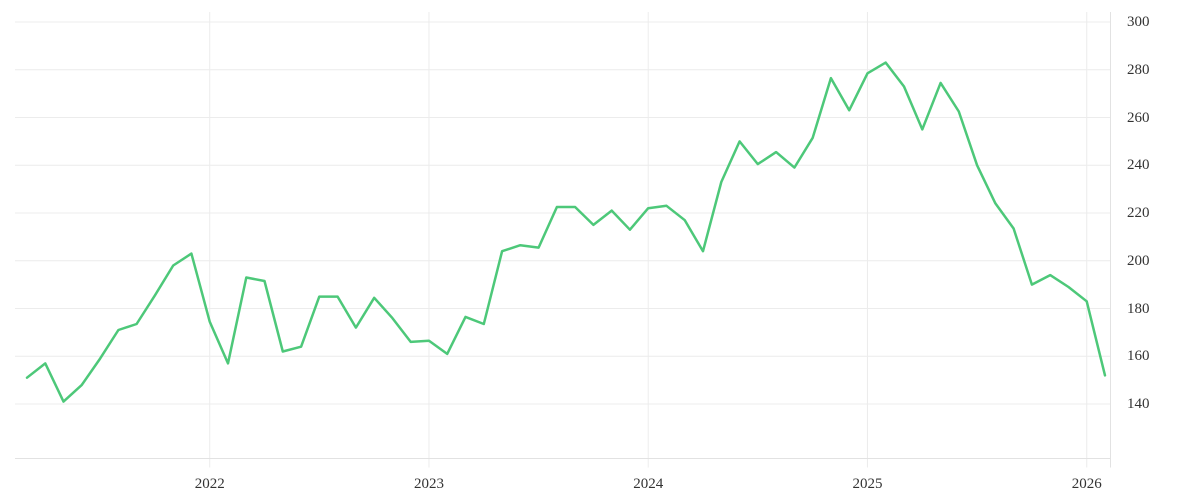 The height and width of the screenshot is (500, 1200). I want to click on y-axis-tick-label: 260, so click(1138, 117).